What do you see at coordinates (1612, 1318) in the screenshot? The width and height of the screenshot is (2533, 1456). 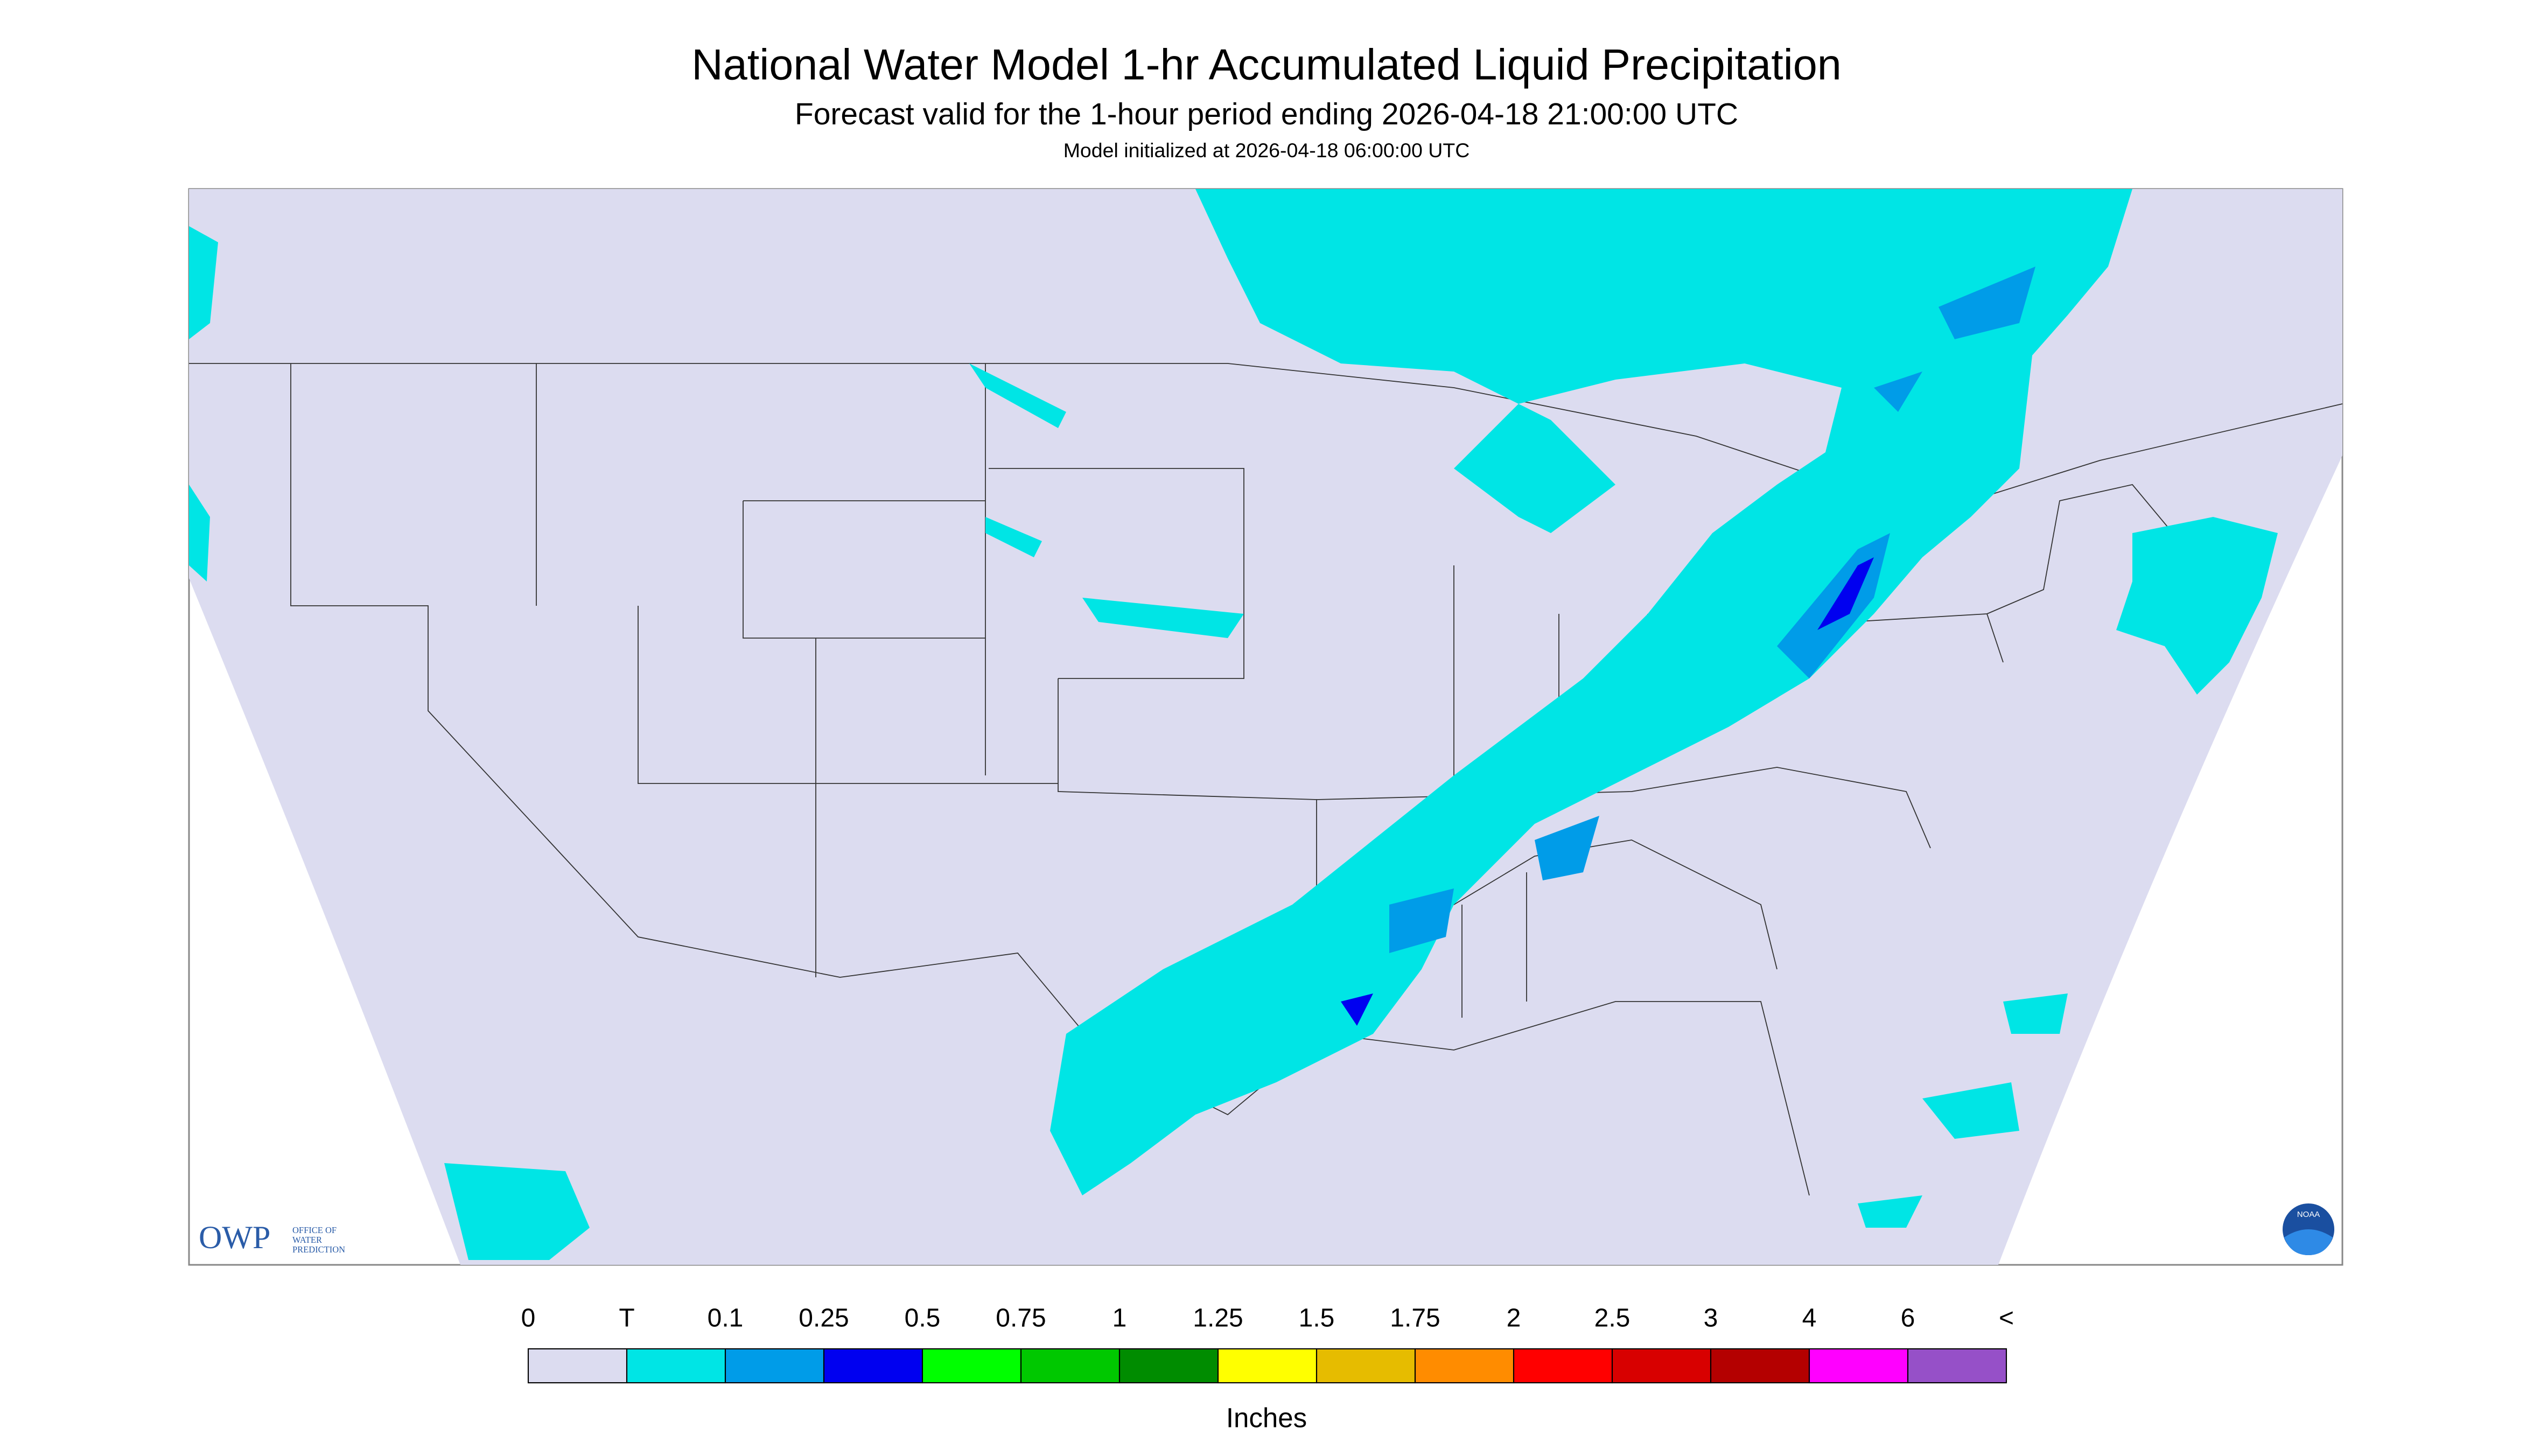 I see `colorbar-label: 2.5` at bounding box center [1612, 1318].